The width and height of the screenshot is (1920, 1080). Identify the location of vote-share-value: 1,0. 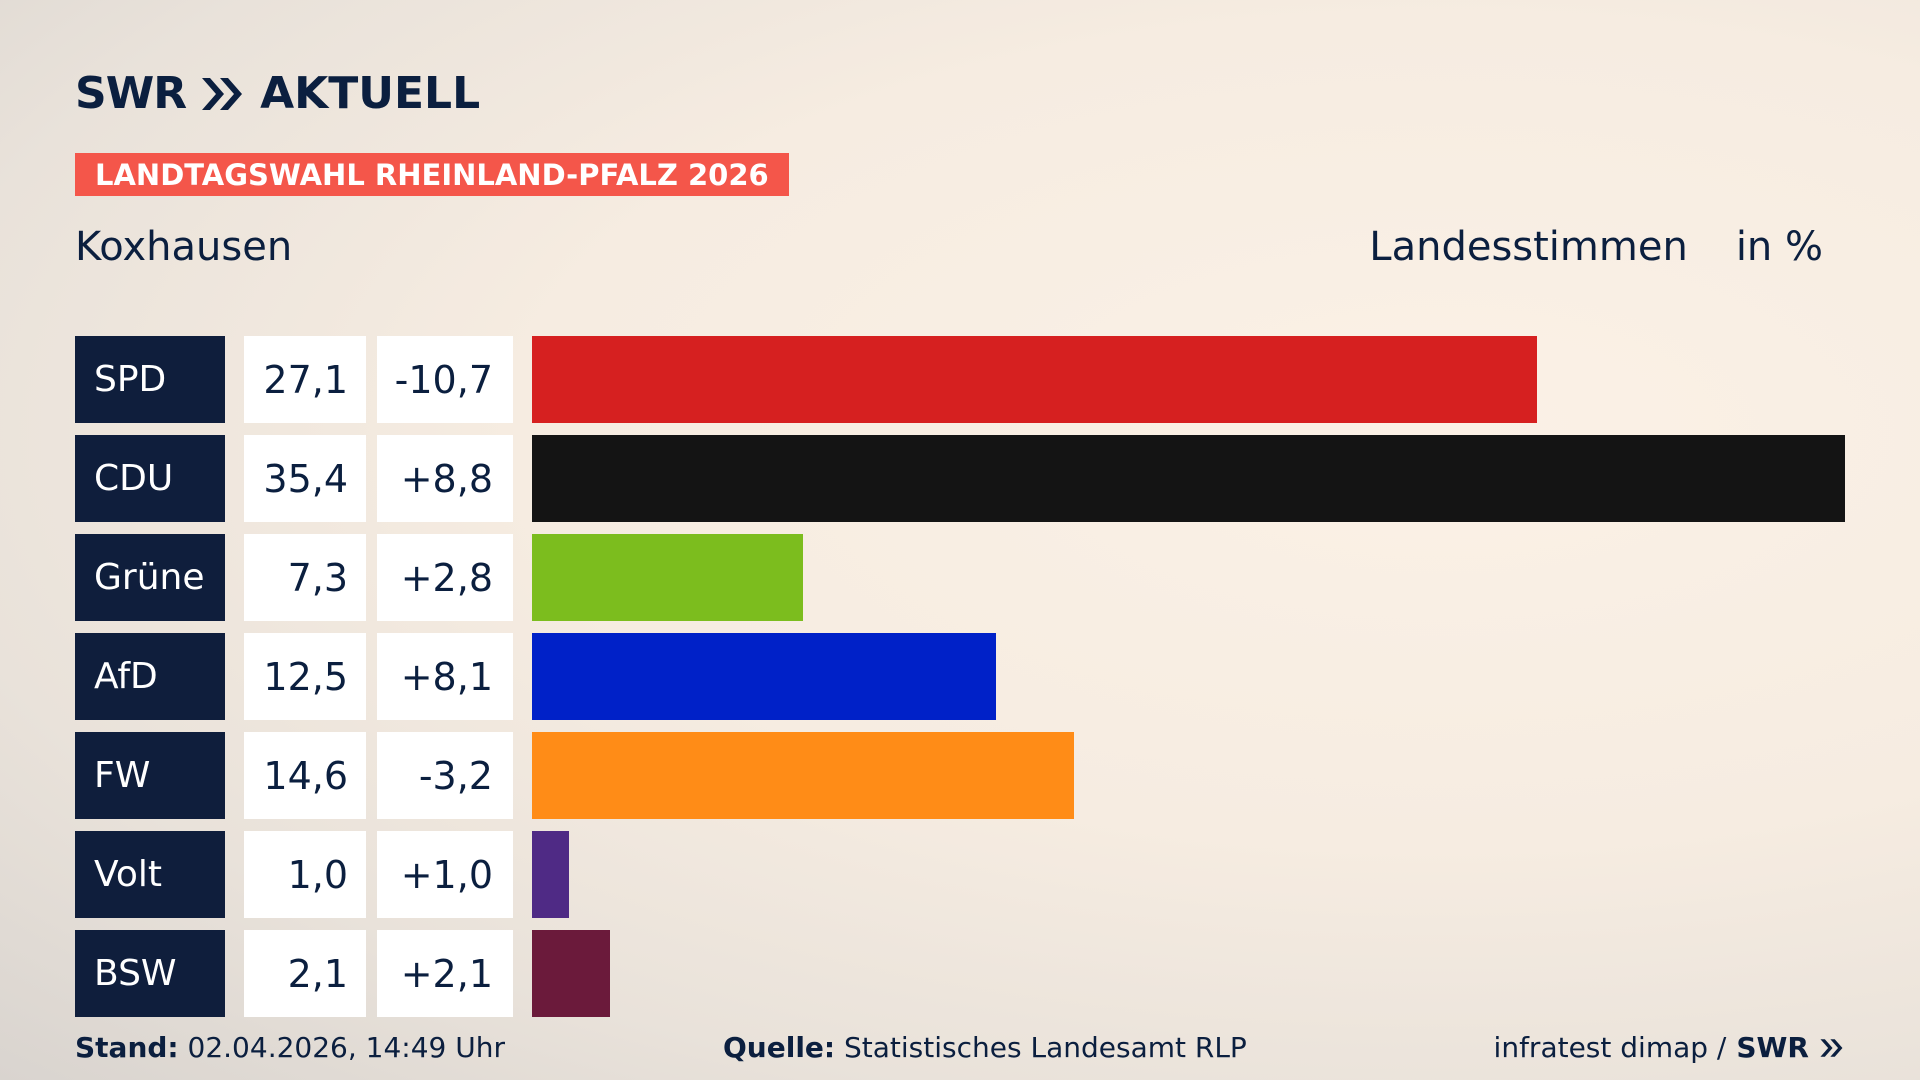
(305, 874).